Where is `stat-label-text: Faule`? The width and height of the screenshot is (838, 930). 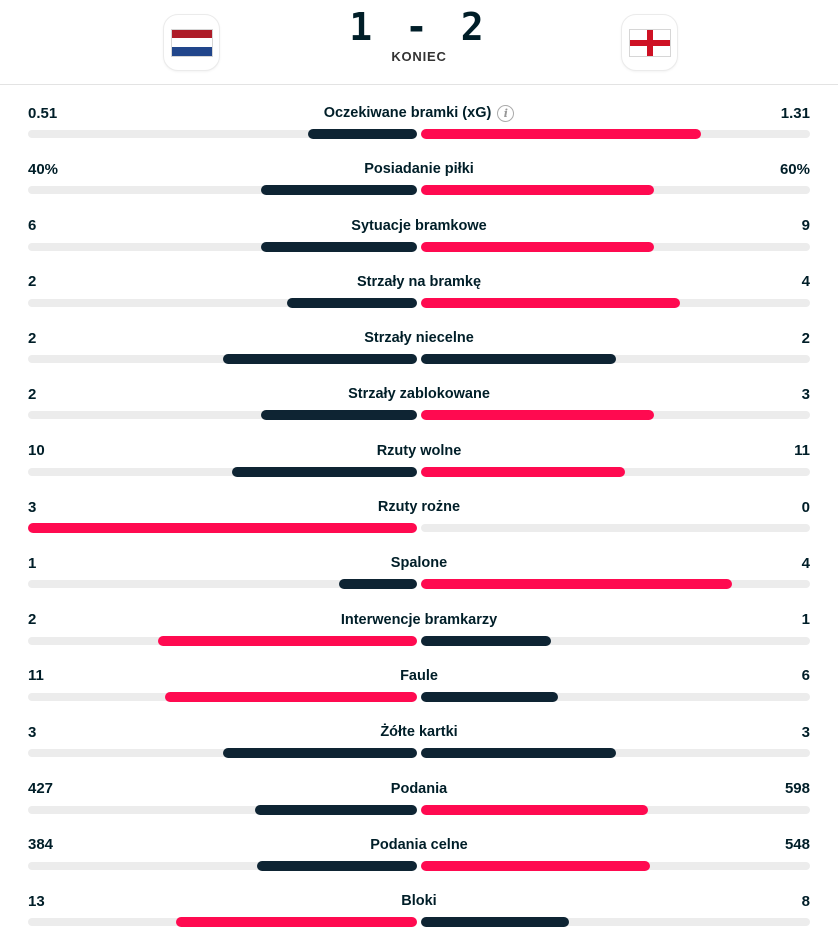 stat-label-text: Faule is located at coordinates (419, 675).